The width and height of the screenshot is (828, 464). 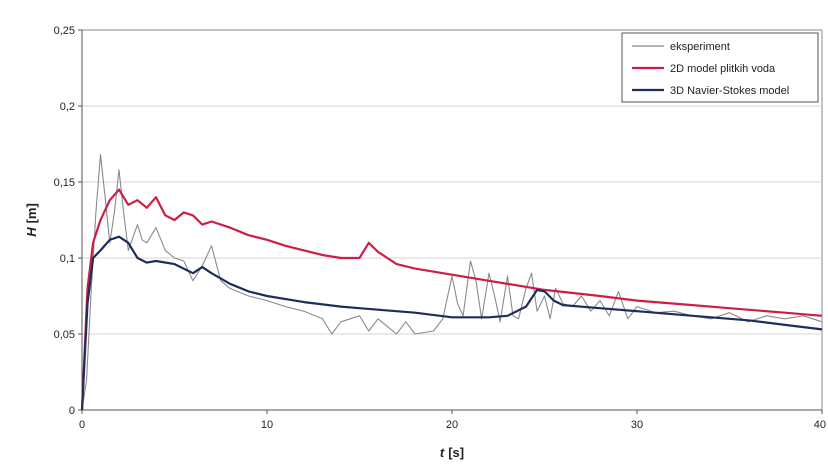 What do you see at coordinates (67, 259) in the screenshot?
I see `y-tick-label: 0,1` at bounding box center [67, 259].